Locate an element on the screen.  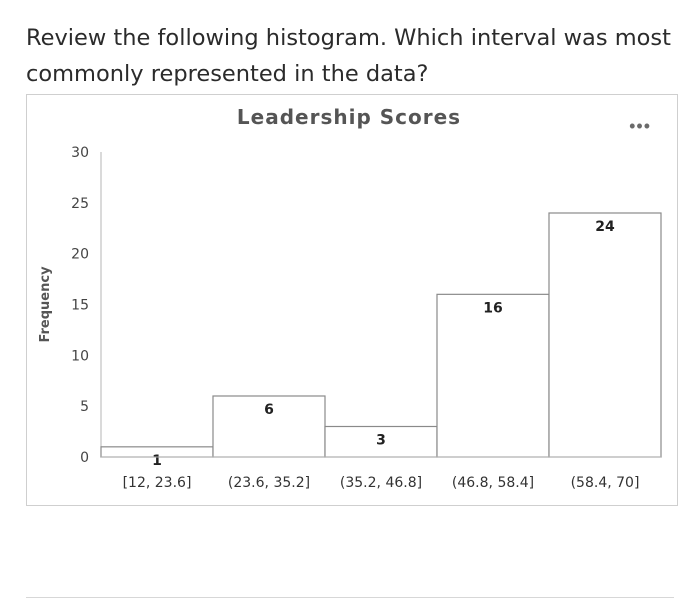
bar-data-label: 16 is located at coordinates (492, 308).